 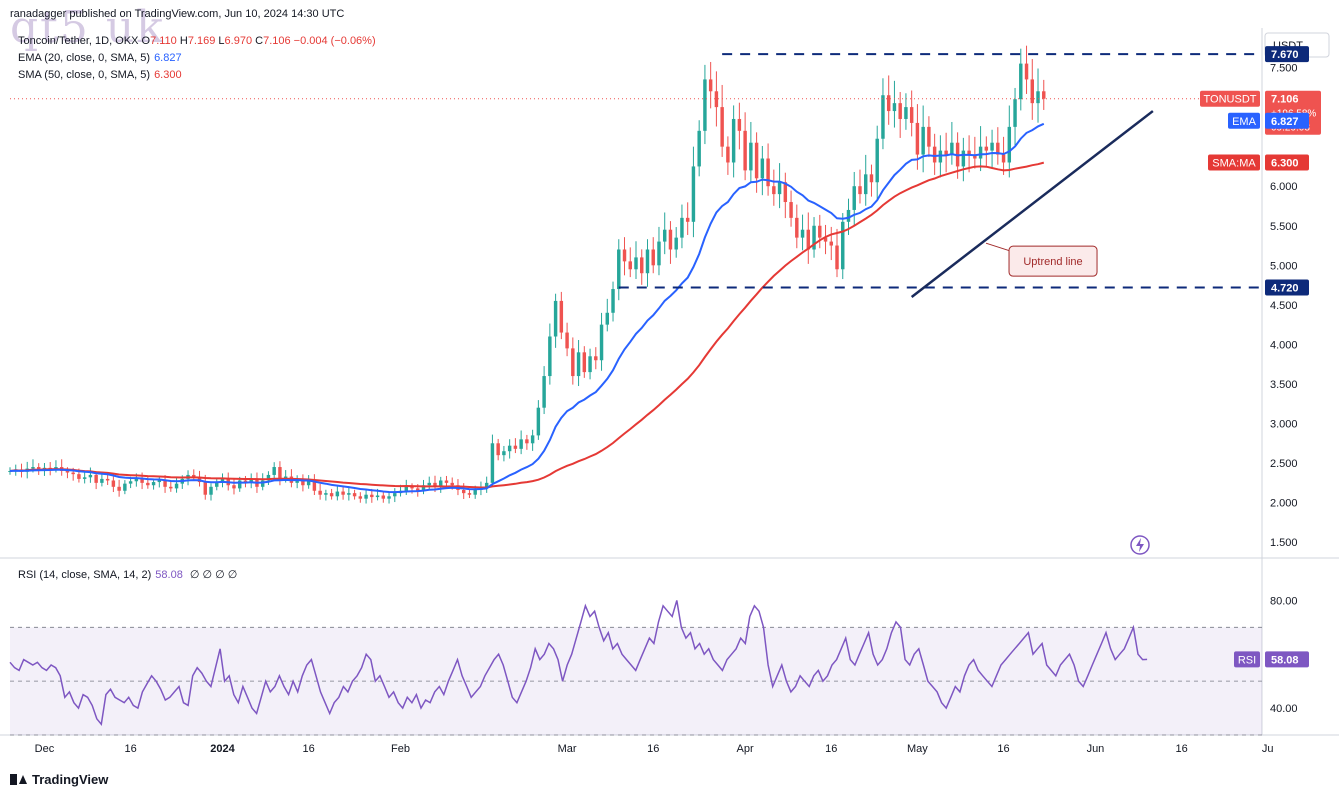 I want to click on ema-legend-value: 6.827, so click(x=168, y=58).